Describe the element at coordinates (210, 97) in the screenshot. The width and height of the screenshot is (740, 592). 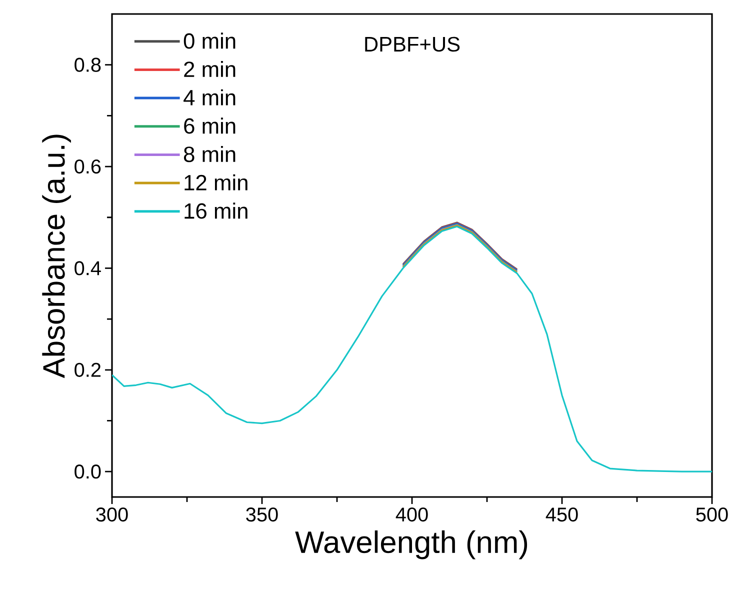
I see `legend-label: 4 min` at that location.